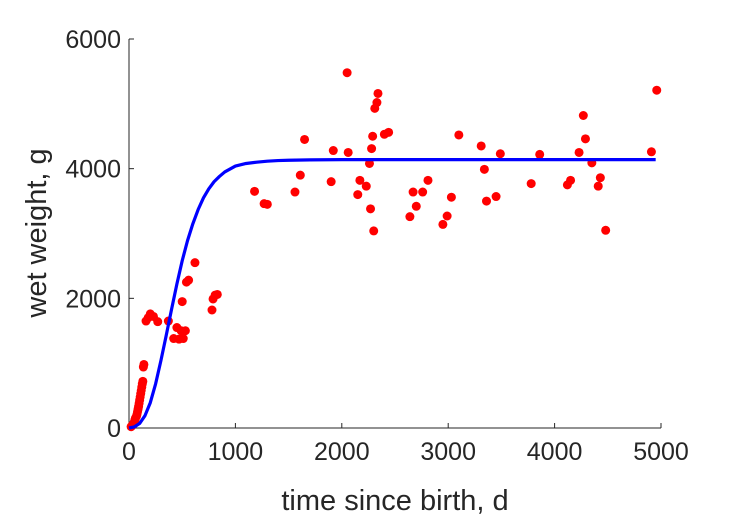 This screenshot has width=729, height=521. What do you see at coordinates (114, 429) in the screenshot?
I see `y-tick-label: 0` at bounding box center [114, 429].